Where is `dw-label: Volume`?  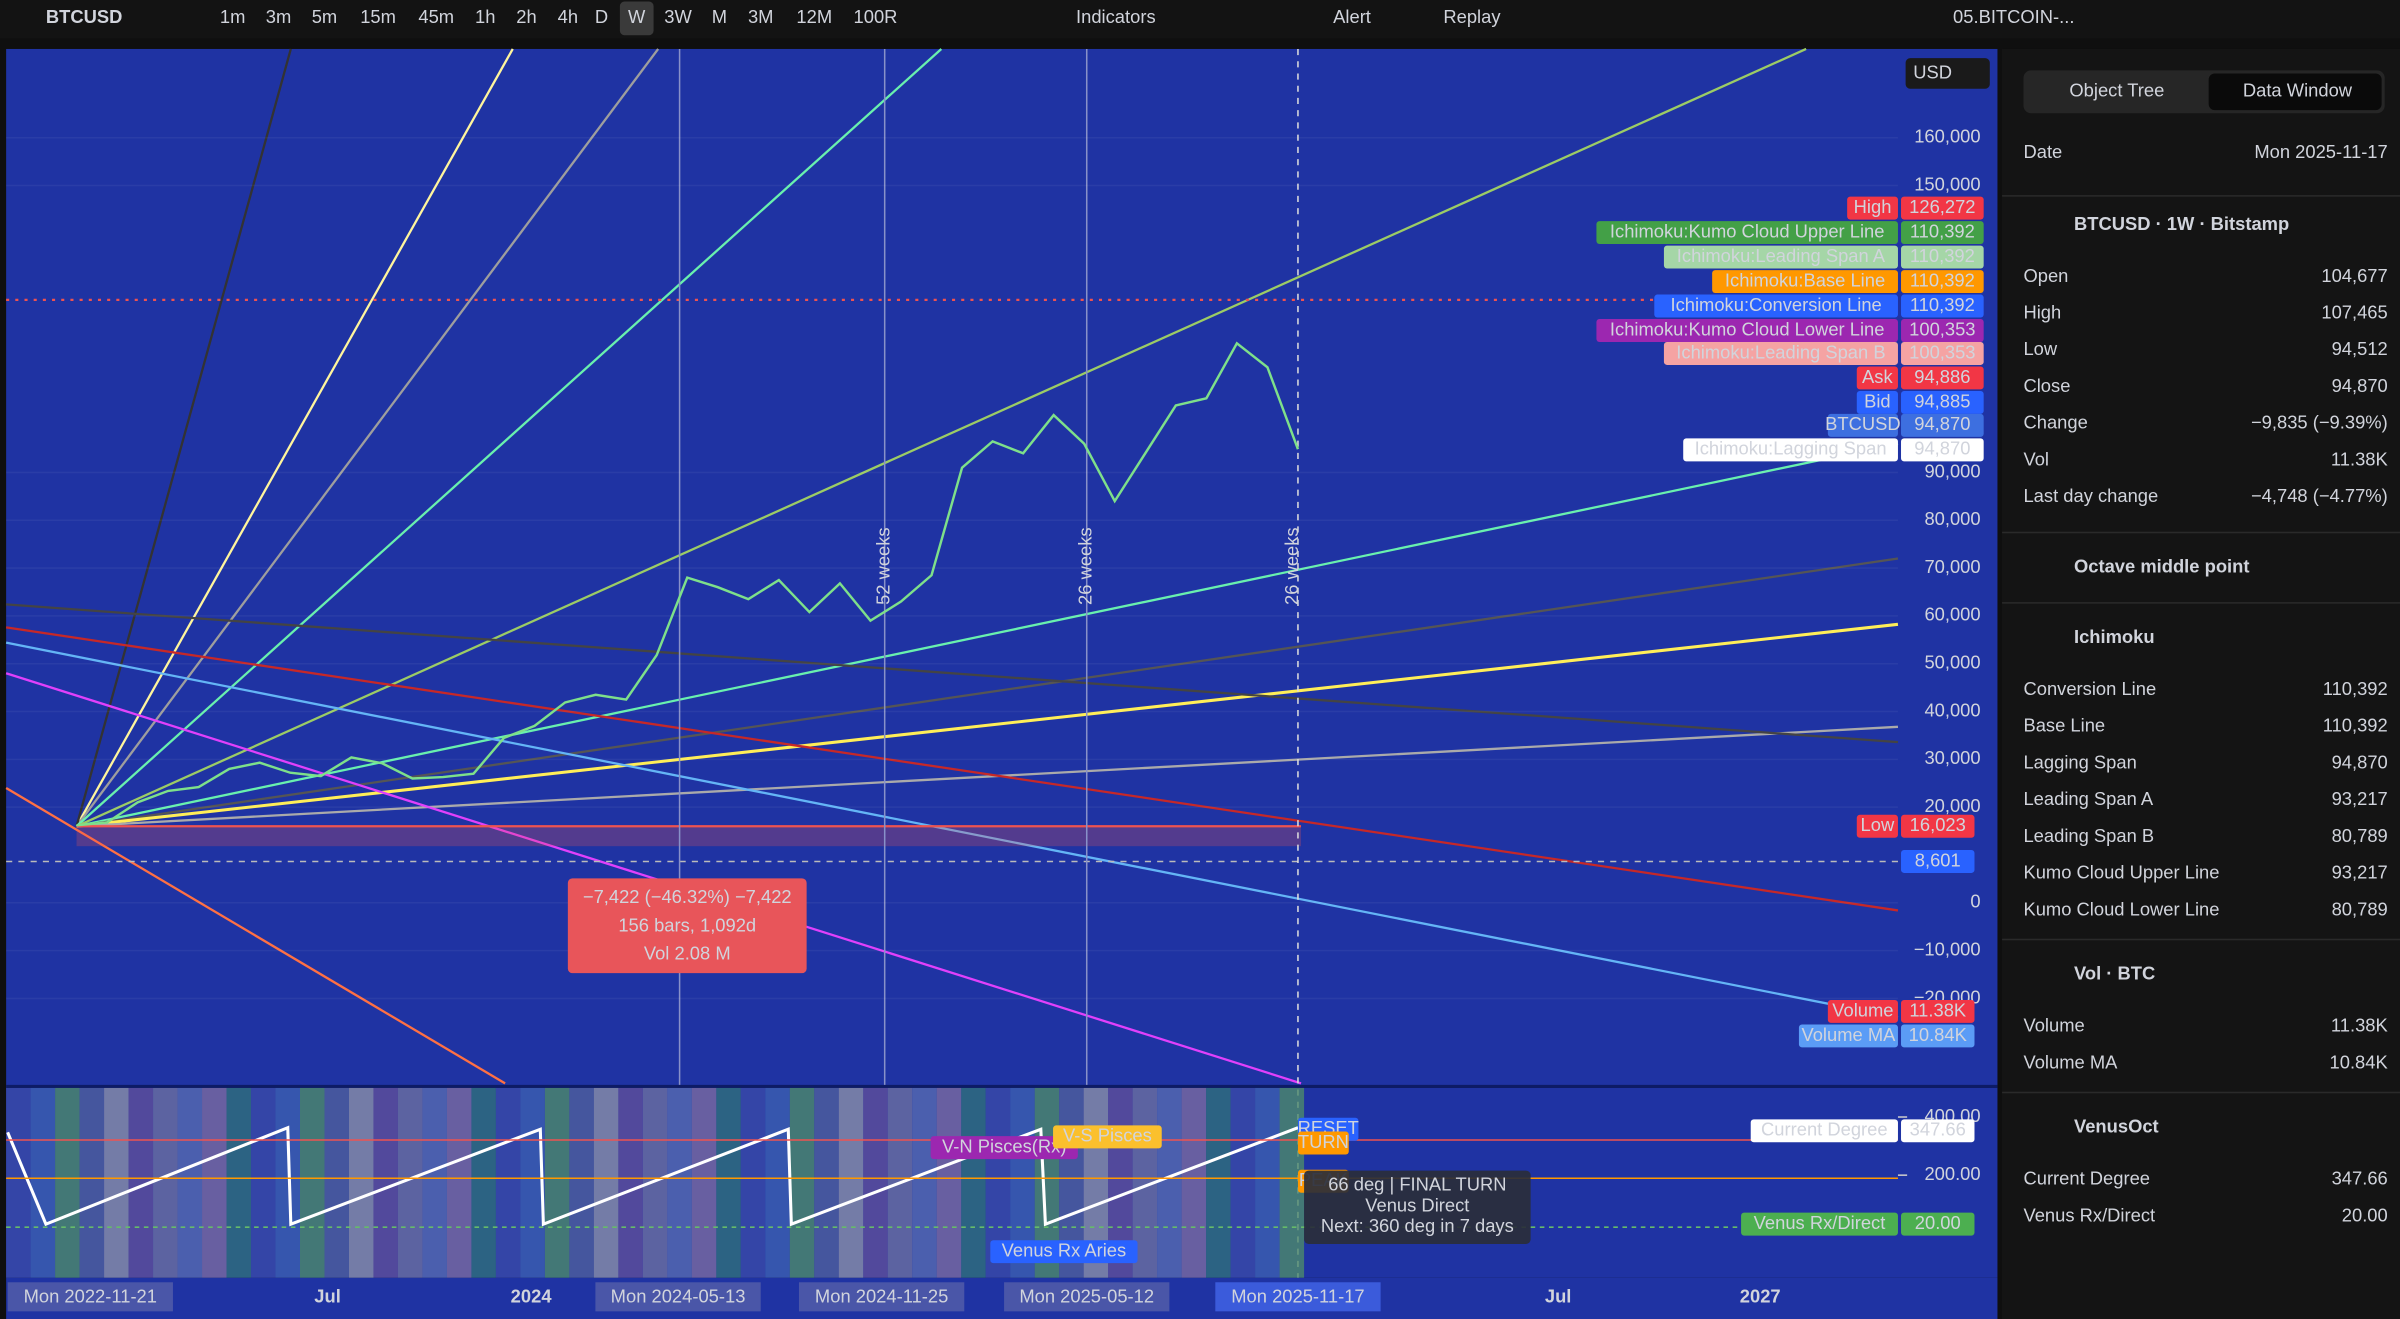
dw-label: Volume is located at coordinates (2053, 1025).